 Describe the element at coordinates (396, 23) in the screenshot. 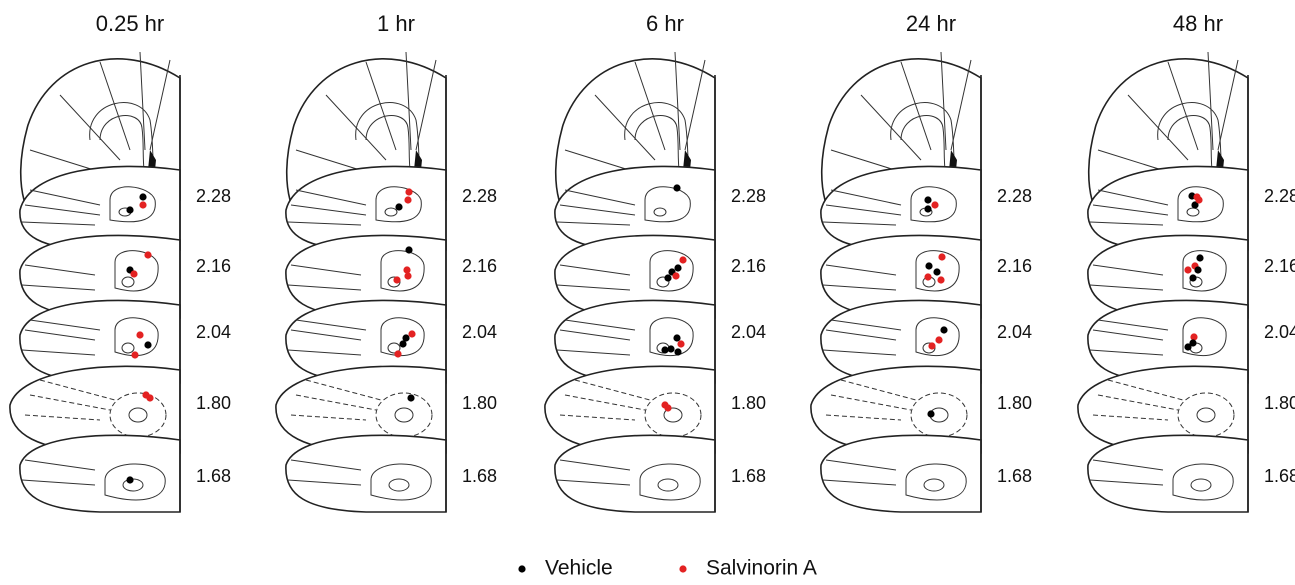

I see `panel-title: 1 hr` at that location.